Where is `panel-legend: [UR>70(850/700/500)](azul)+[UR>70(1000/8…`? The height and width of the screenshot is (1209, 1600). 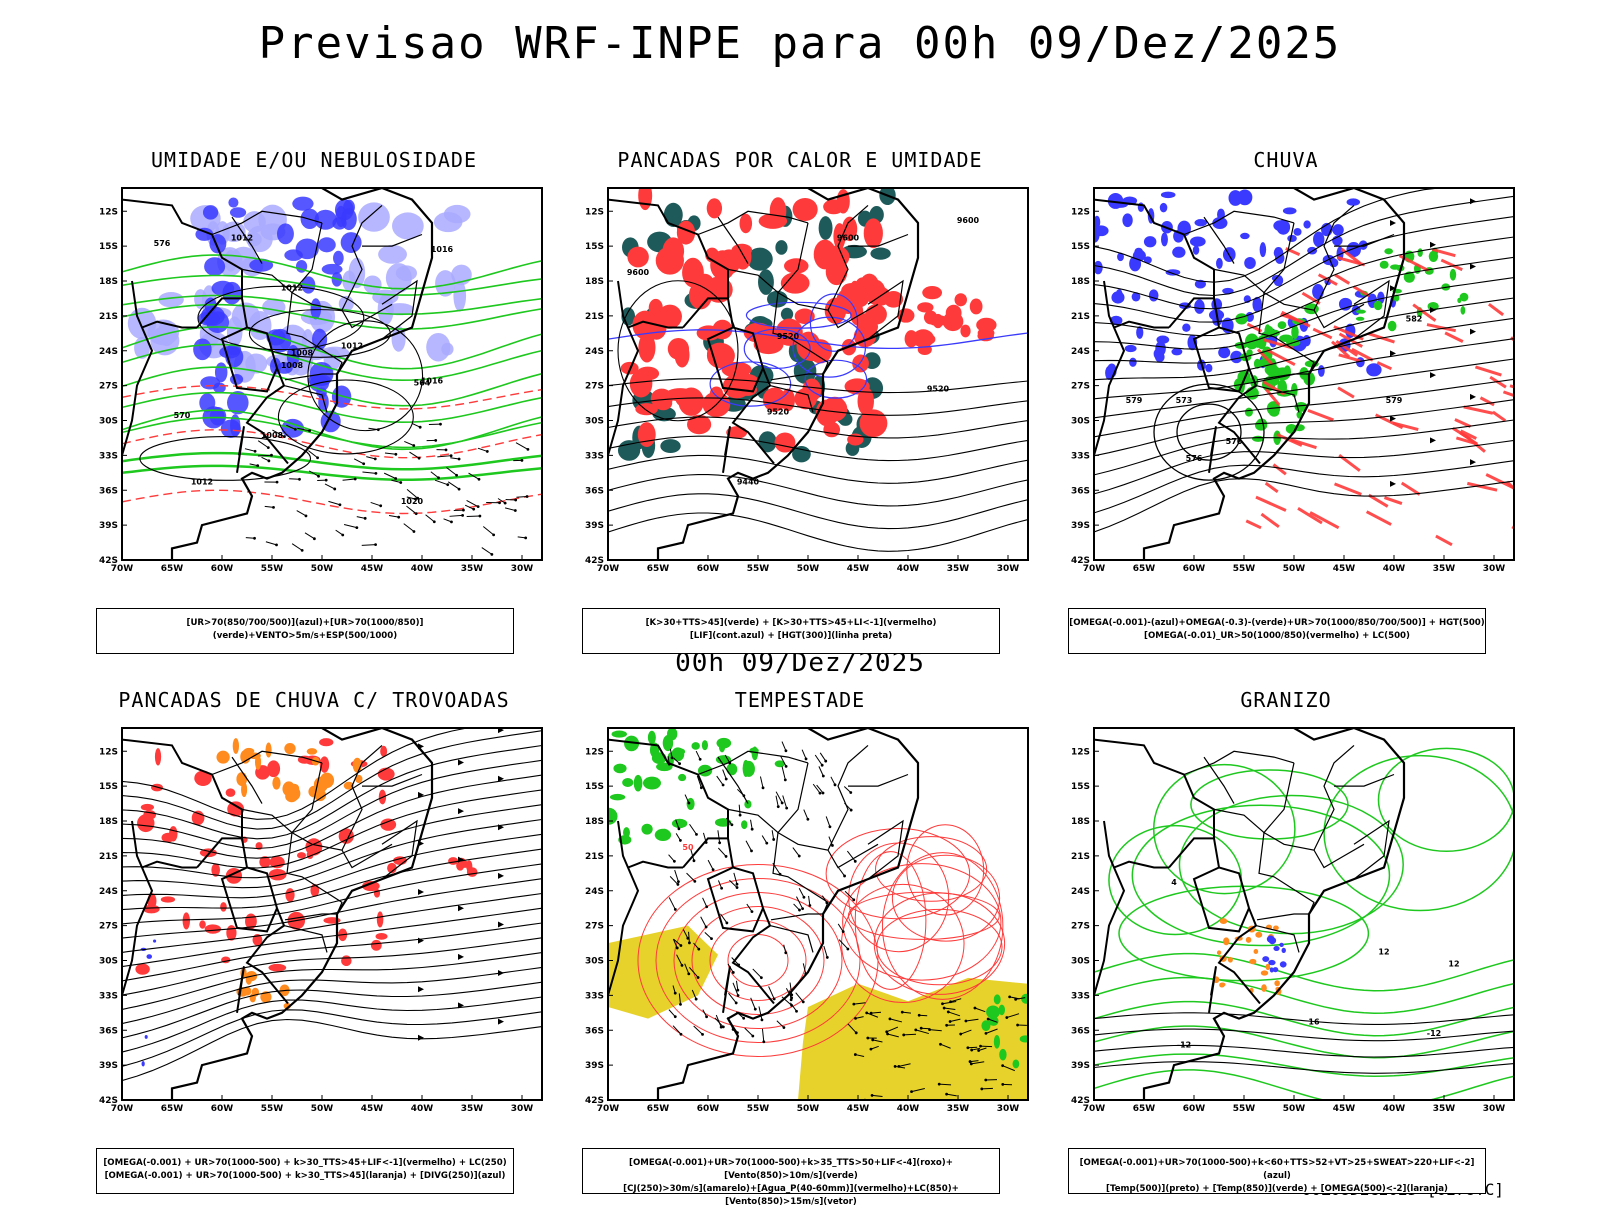 panel-legend: [UR>70(850/700/500)](azul)+[UR>70(1000/8… is located at coordinates (305, 631).